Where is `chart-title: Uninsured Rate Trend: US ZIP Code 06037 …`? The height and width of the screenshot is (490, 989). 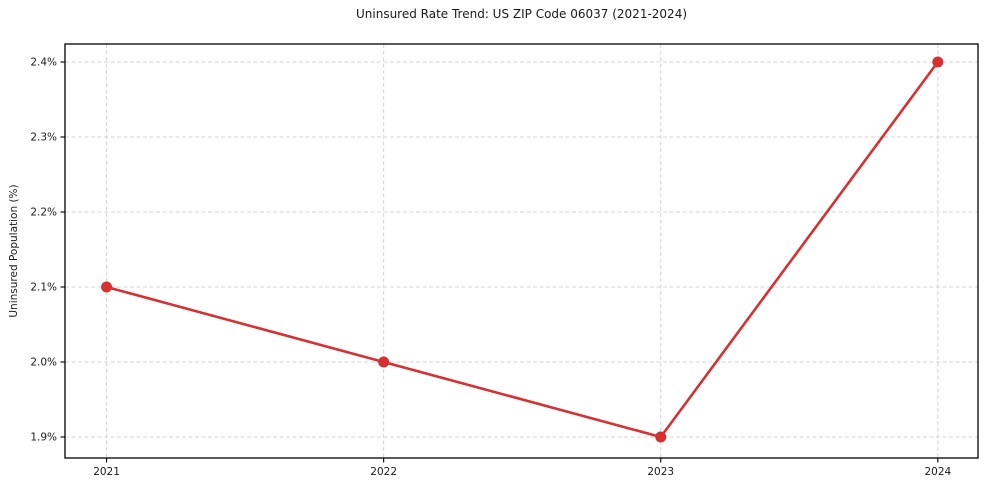 chart-title: Uninsured Rate Trend: US ZIP Code 06037 … is located at coordinates (521, 14).